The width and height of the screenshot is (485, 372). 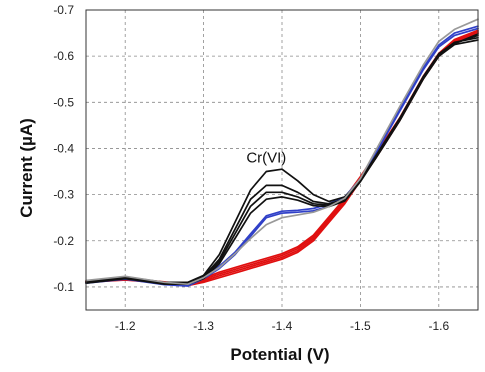 I want to click on x-axis-title: Potential (V), so click(x=279, y=354).